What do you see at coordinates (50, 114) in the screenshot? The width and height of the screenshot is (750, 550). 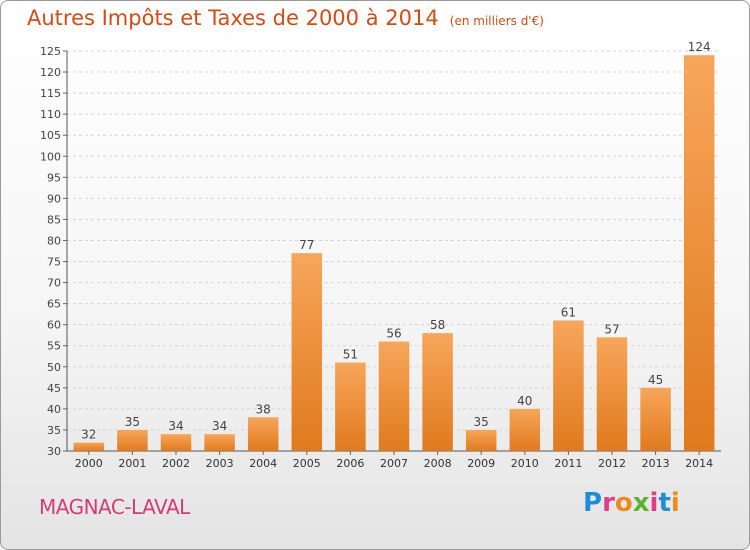 I see `y-tick-label: 110` at bounding box center [50, 114].